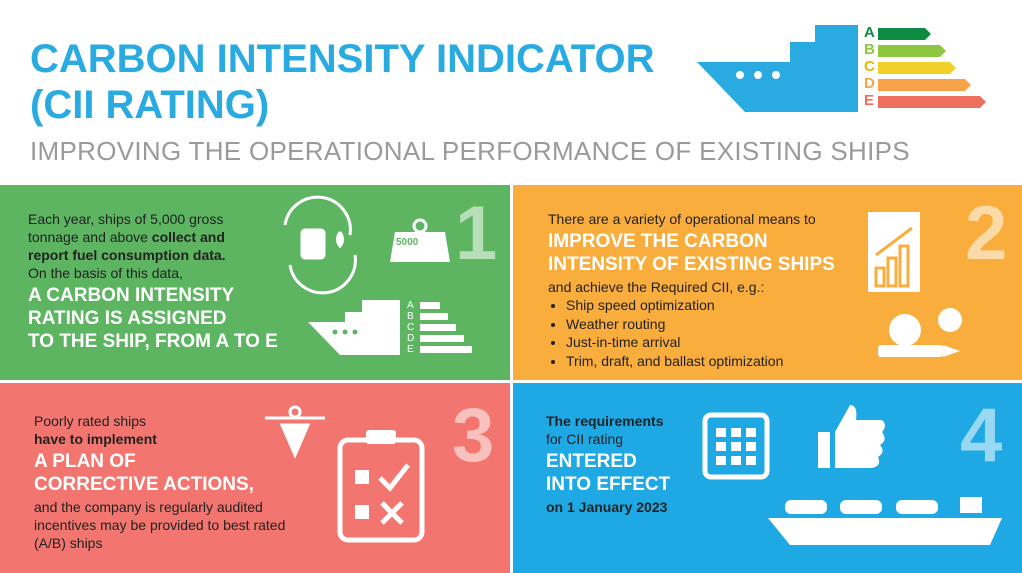 This screenshot has width=1022, height=573. Describe the element at coordinates (473, 435) in the screenshot. I see `panel-number: 3` at that location.